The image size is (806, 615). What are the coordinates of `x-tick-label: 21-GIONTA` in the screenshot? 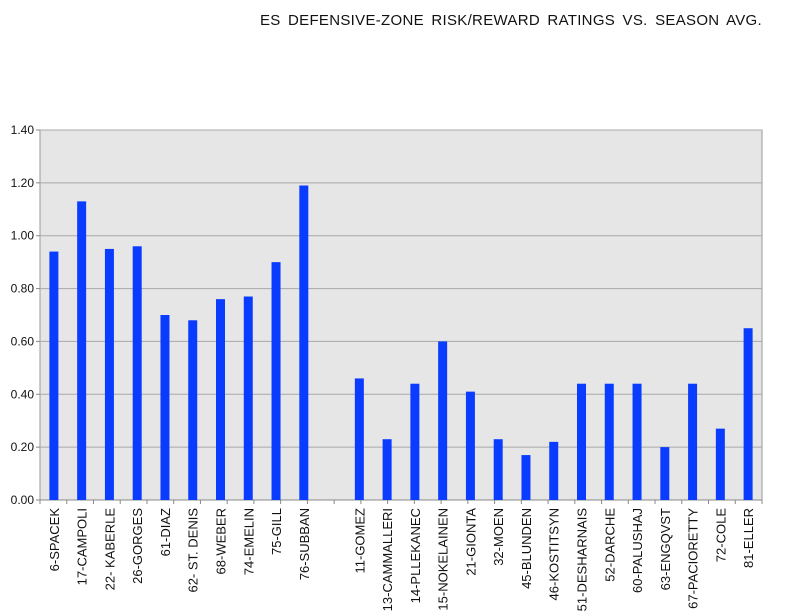 It's located at (470, 542).